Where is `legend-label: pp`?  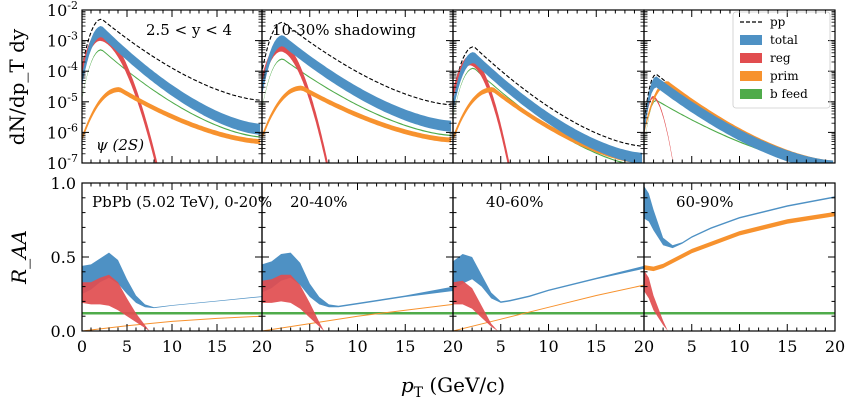 legend-label: pp is located at coordinates (778, 22).